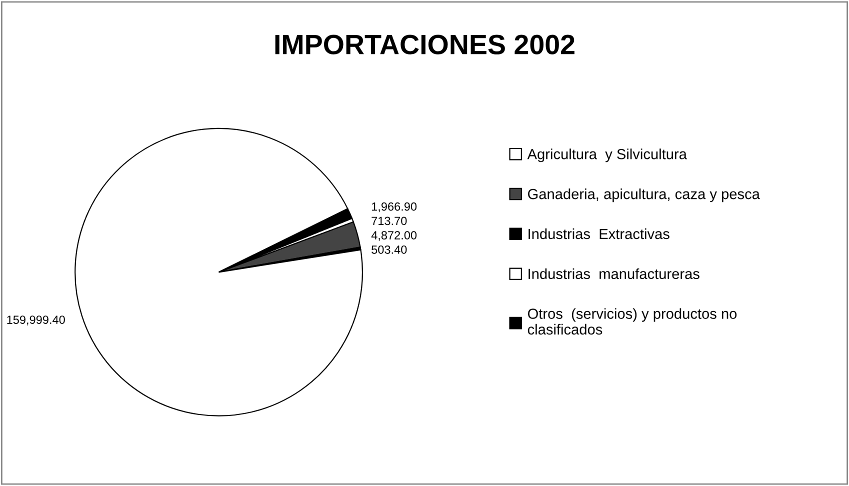 This screenshot has width=849, height=486. Describe the element at coordinates (36, 321) in the screenshot. I see `data-label: 159,999.40` at that location.